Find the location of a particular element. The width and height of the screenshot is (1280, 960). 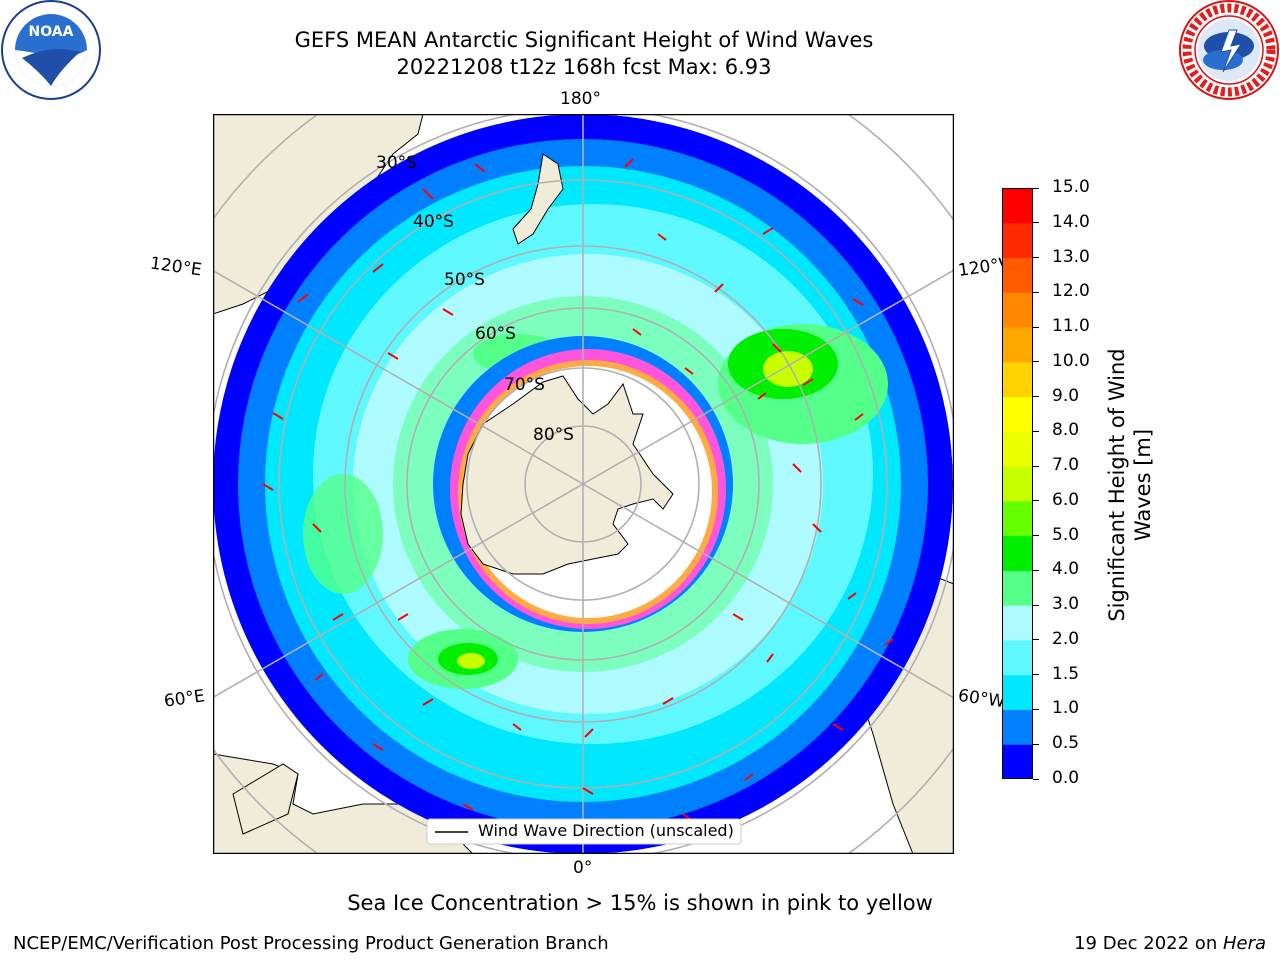

colorbar-tick-label: 1.5 is located at coordinates (1066, 673).